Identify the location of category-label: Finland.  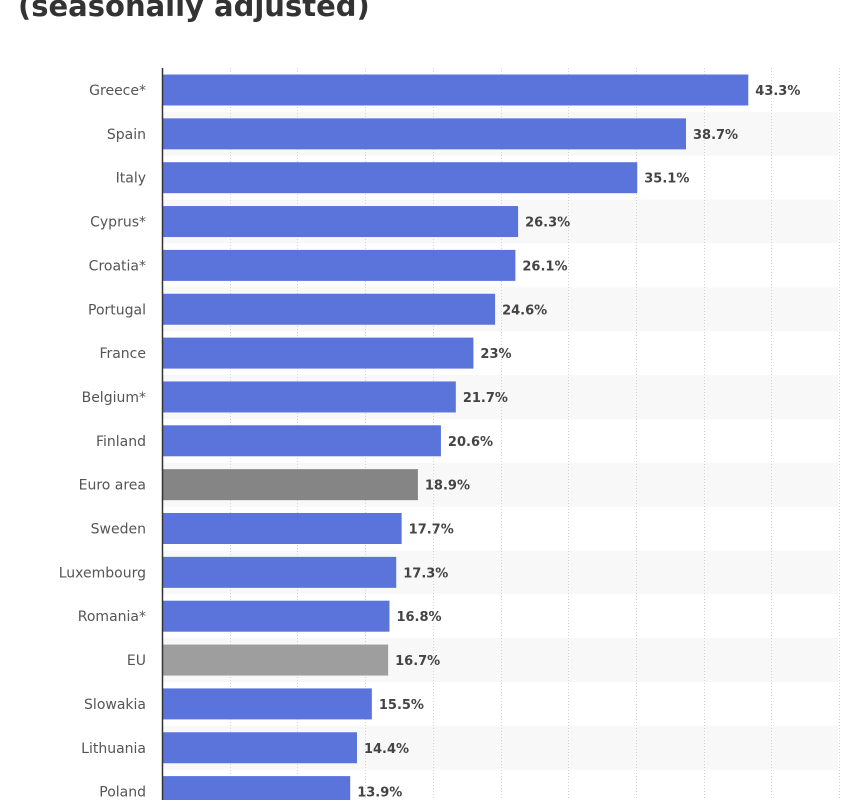
(121, 442).